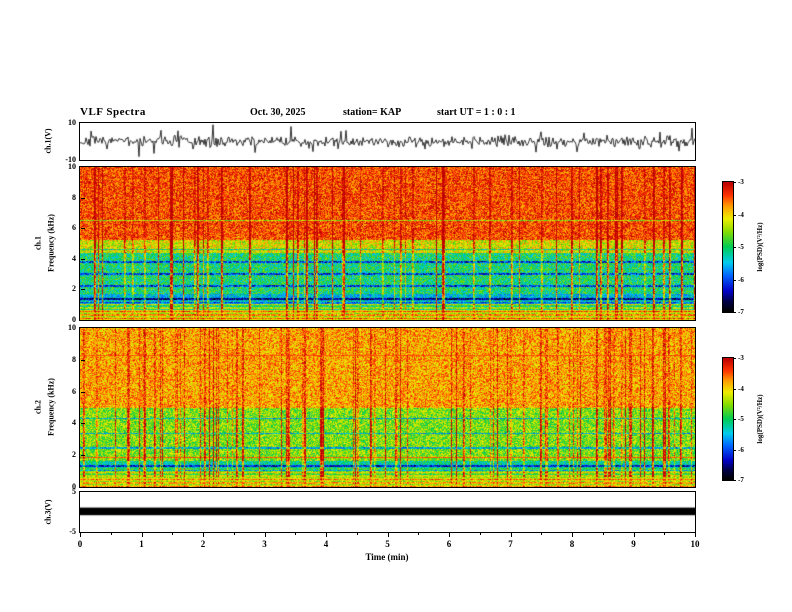 This screenshot has height=612, width=792. What do you see at coordinates (387, 544) in the screenshot?
I see `x-tick-label: 5` at bounding box center [387, 544].